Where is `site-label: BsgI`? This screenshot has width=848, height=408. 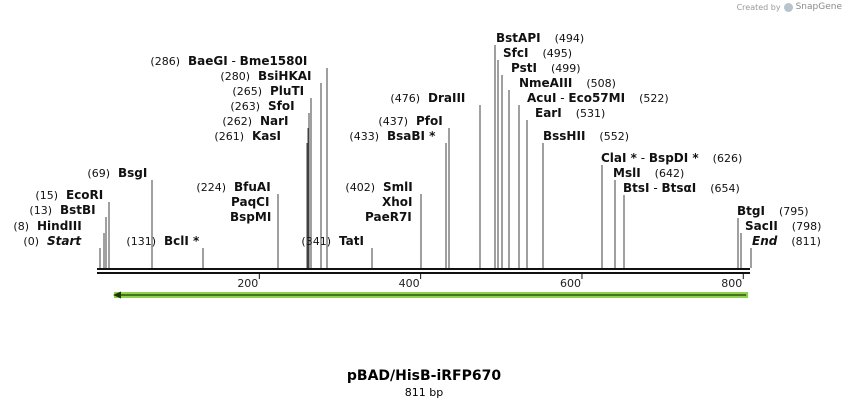
site-label: BsgI is located at coordinates (132, 173).